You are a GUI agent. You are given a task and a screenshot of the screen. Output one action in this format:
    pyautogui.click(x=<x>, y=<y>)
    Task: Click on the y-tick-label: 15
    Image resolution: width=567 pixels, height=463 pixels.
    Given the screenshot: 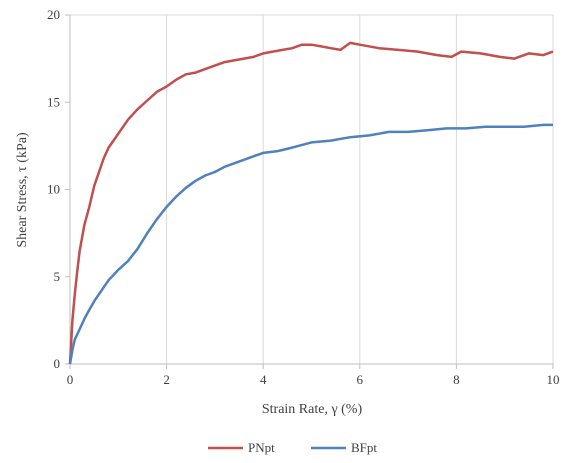 What is the action you would take?
    pyautogui.click(x=53, y=101)
    